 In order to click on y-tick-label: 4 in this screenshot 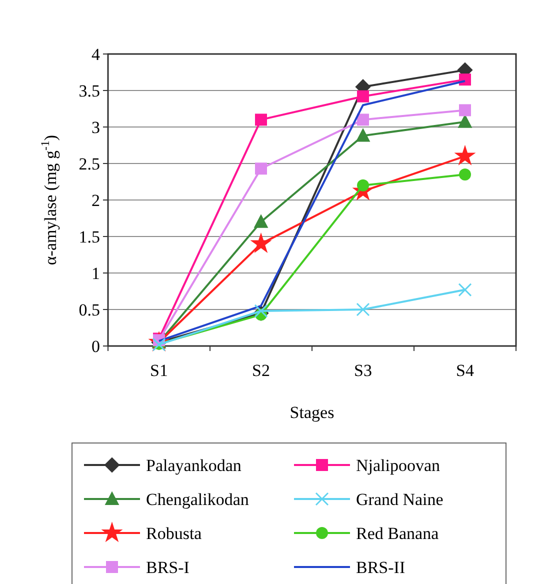, I will do `click(96, 54)`.